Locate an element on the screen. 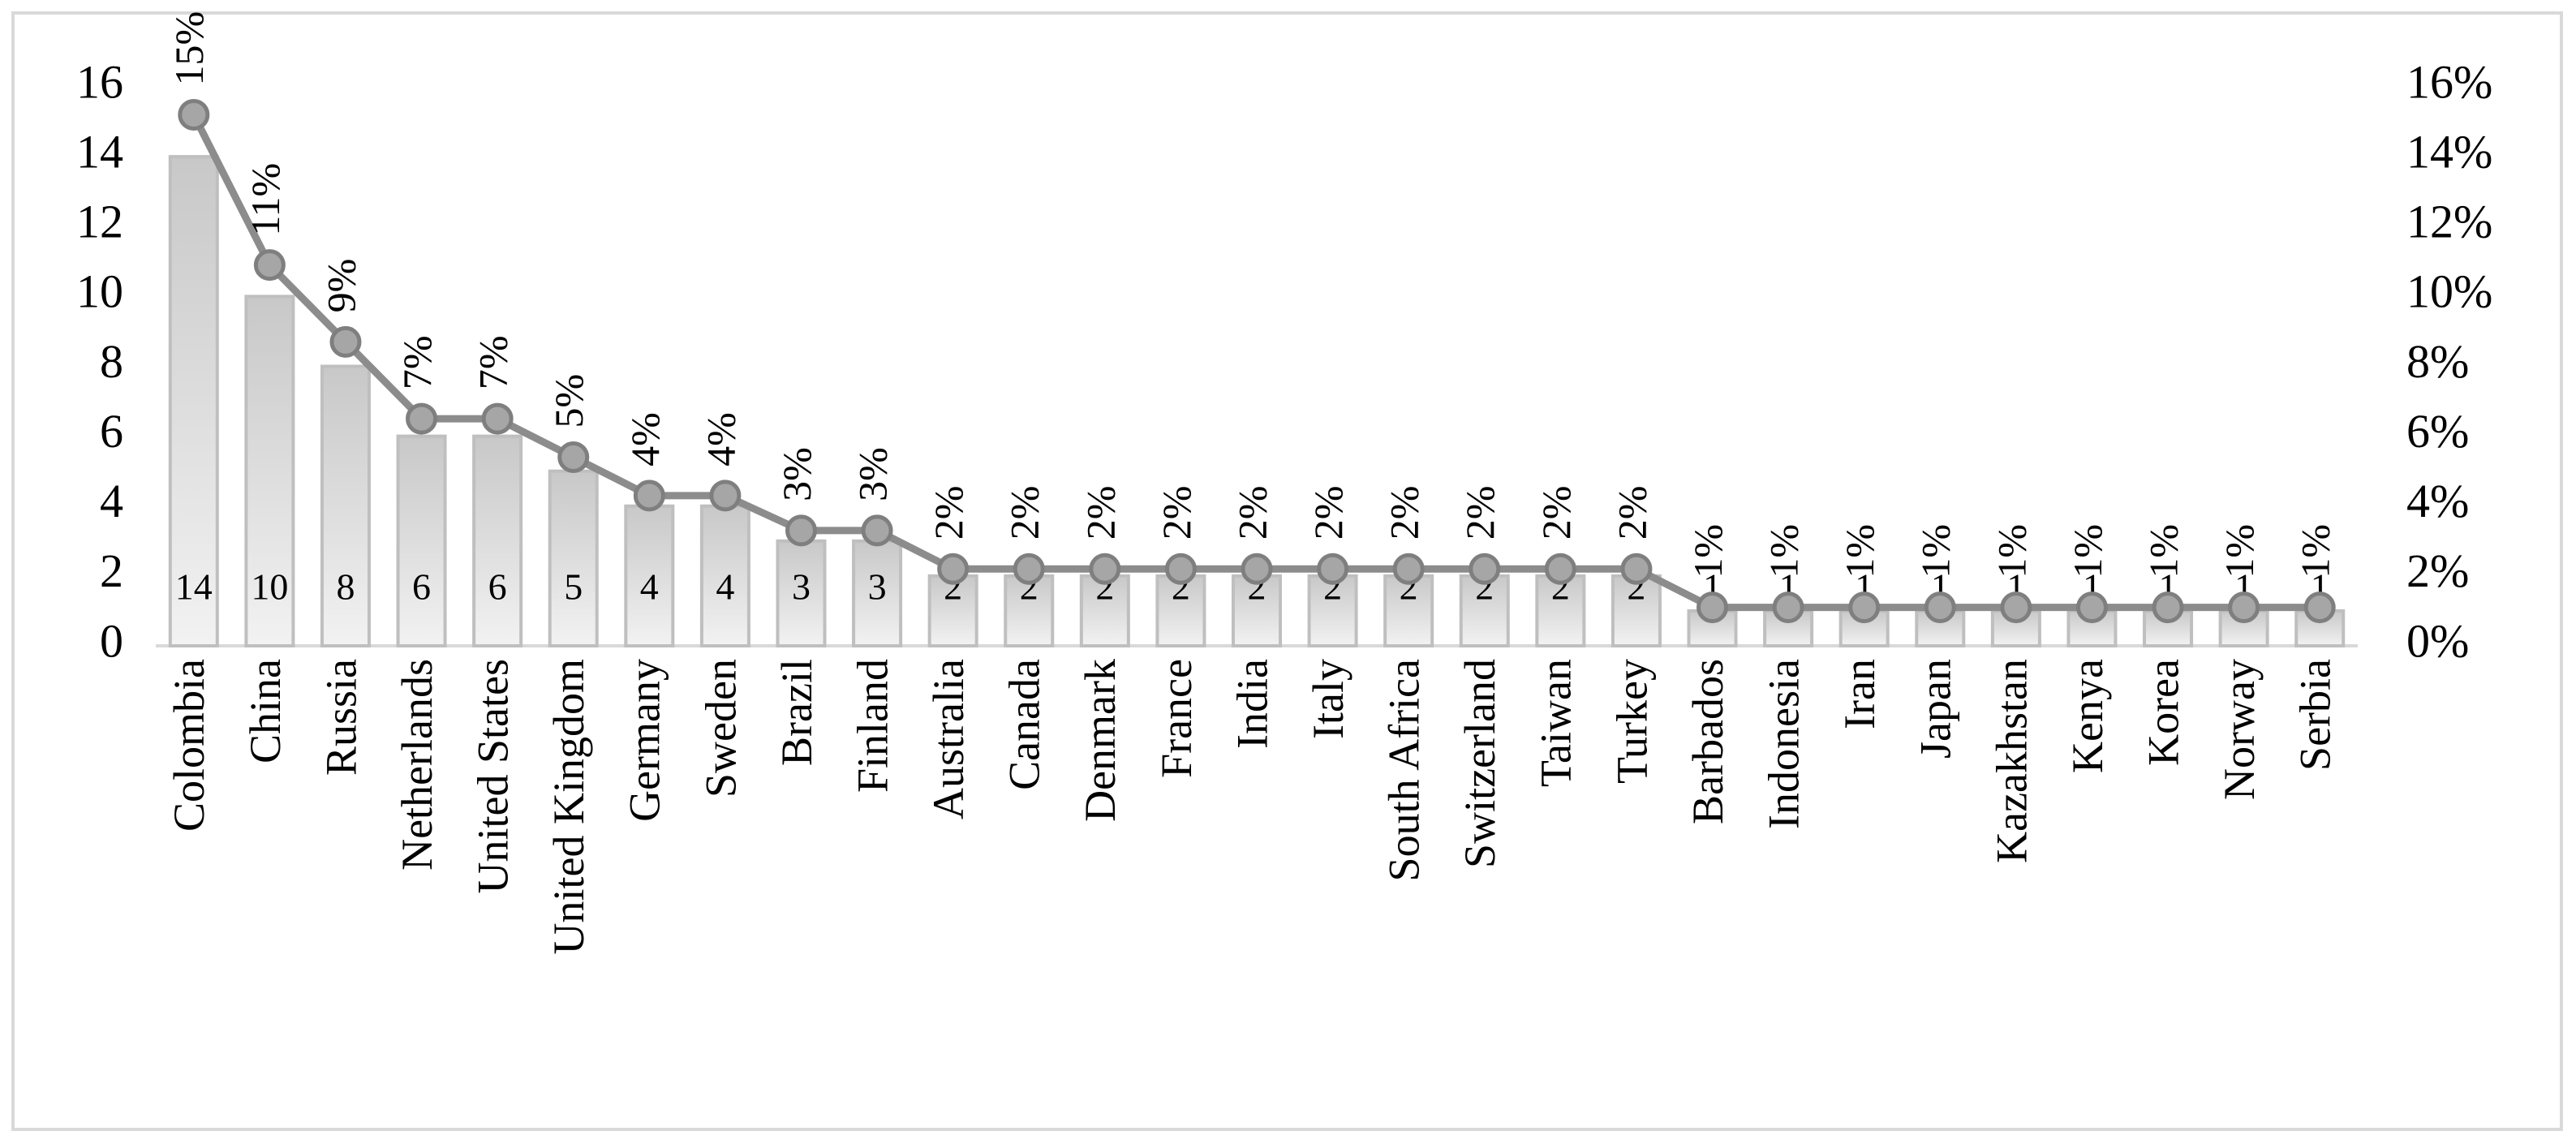  y-tick-label: 16 is located at coordinates (99, 81).